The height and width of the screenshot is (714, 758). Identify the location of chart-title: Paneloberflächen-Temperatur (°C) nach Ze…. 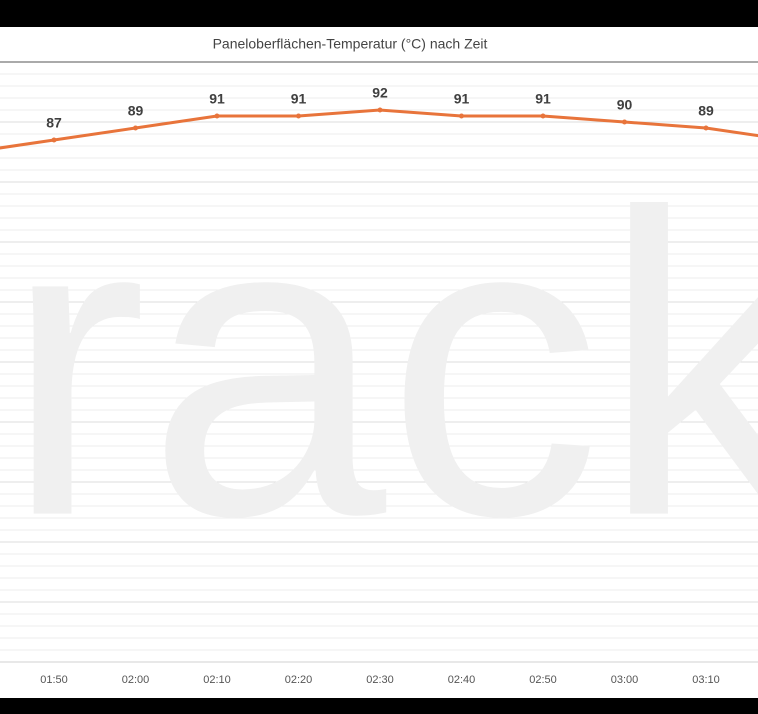
(350, 44).